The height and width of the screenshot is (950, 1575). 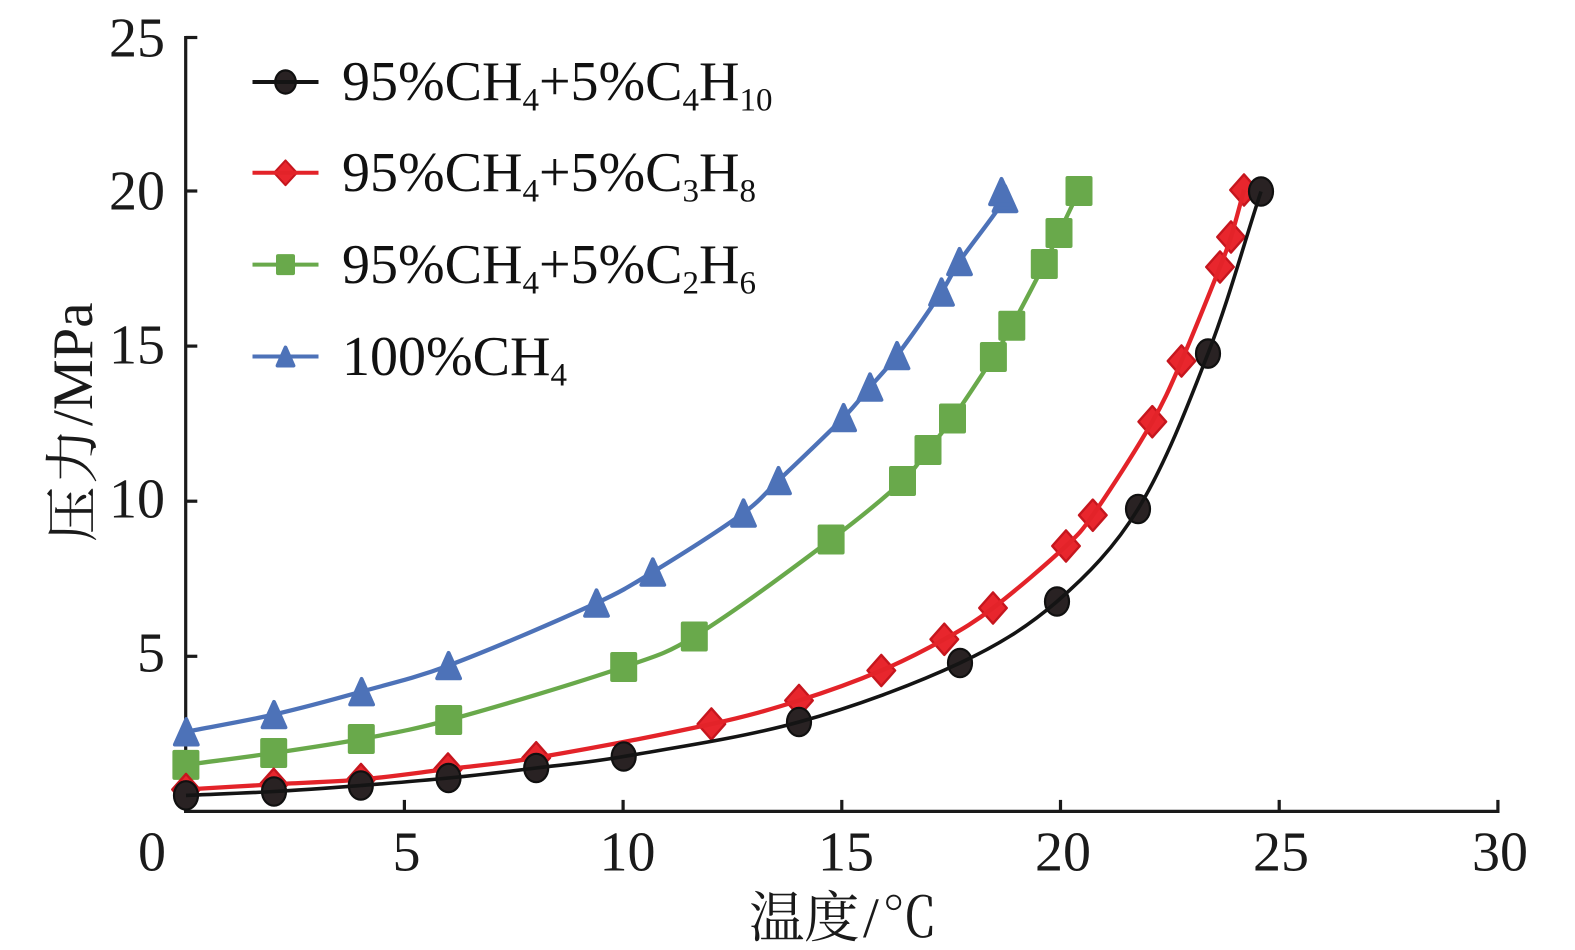 I want to click on svg-text: 0, so click(x=152, y=853).